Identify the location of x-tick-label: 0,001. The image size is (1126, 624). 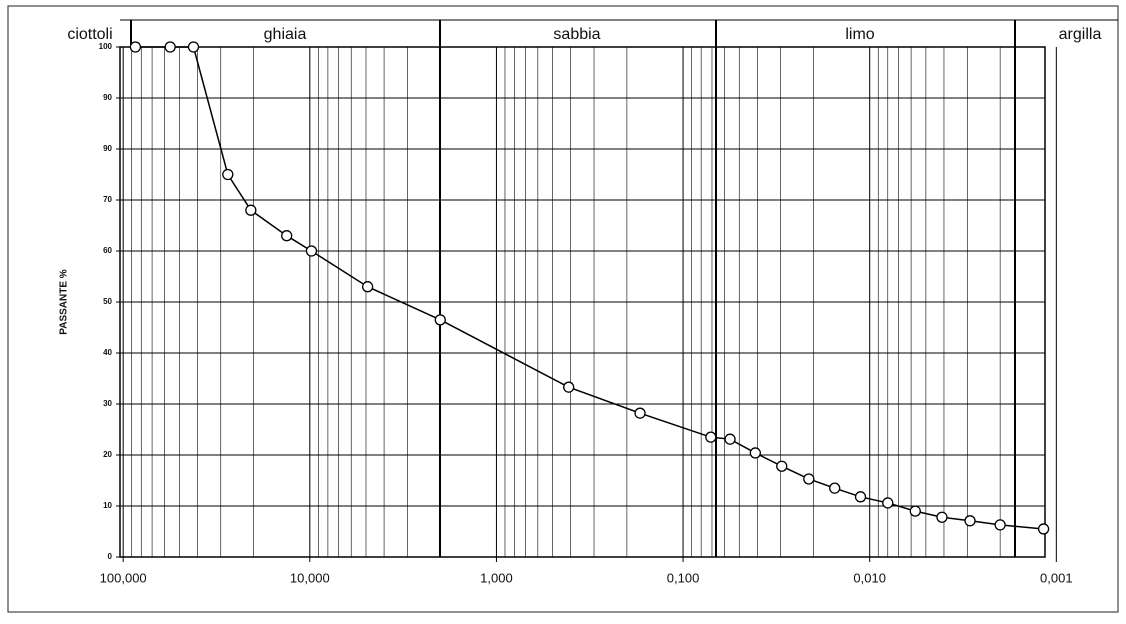
(1056, 577).